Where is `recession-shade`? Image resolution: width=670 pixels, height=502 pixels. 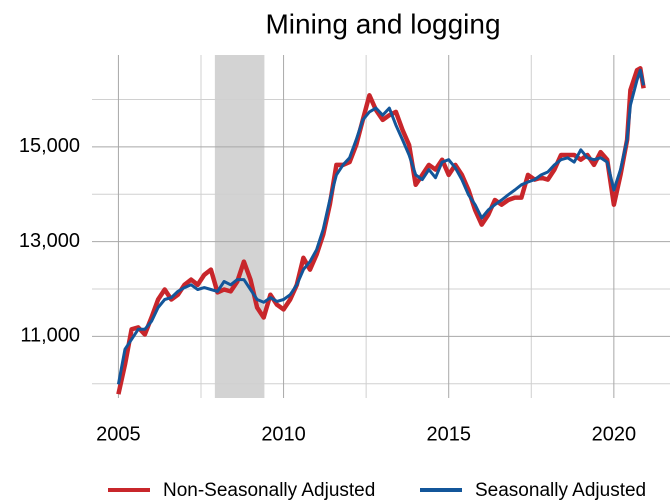 recession-shade is located at coordinates (239, 226).